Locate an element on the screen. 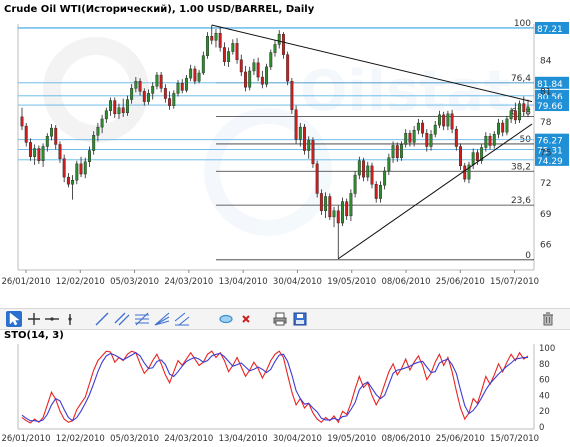  price-tag-label: 74.29 is located at coordinates (550, 162).